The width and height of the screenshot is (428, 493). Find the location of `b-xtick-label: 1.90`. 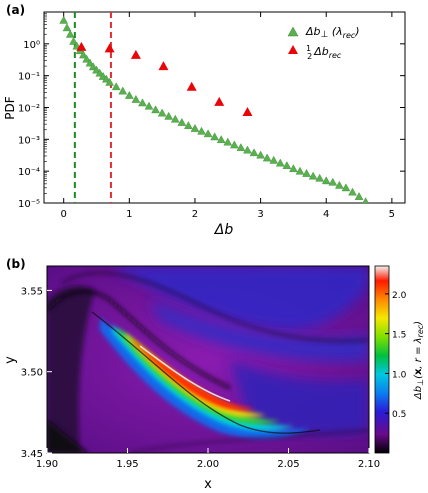

b-xtick-label: 1.90 is located at coordinates (47, 464).